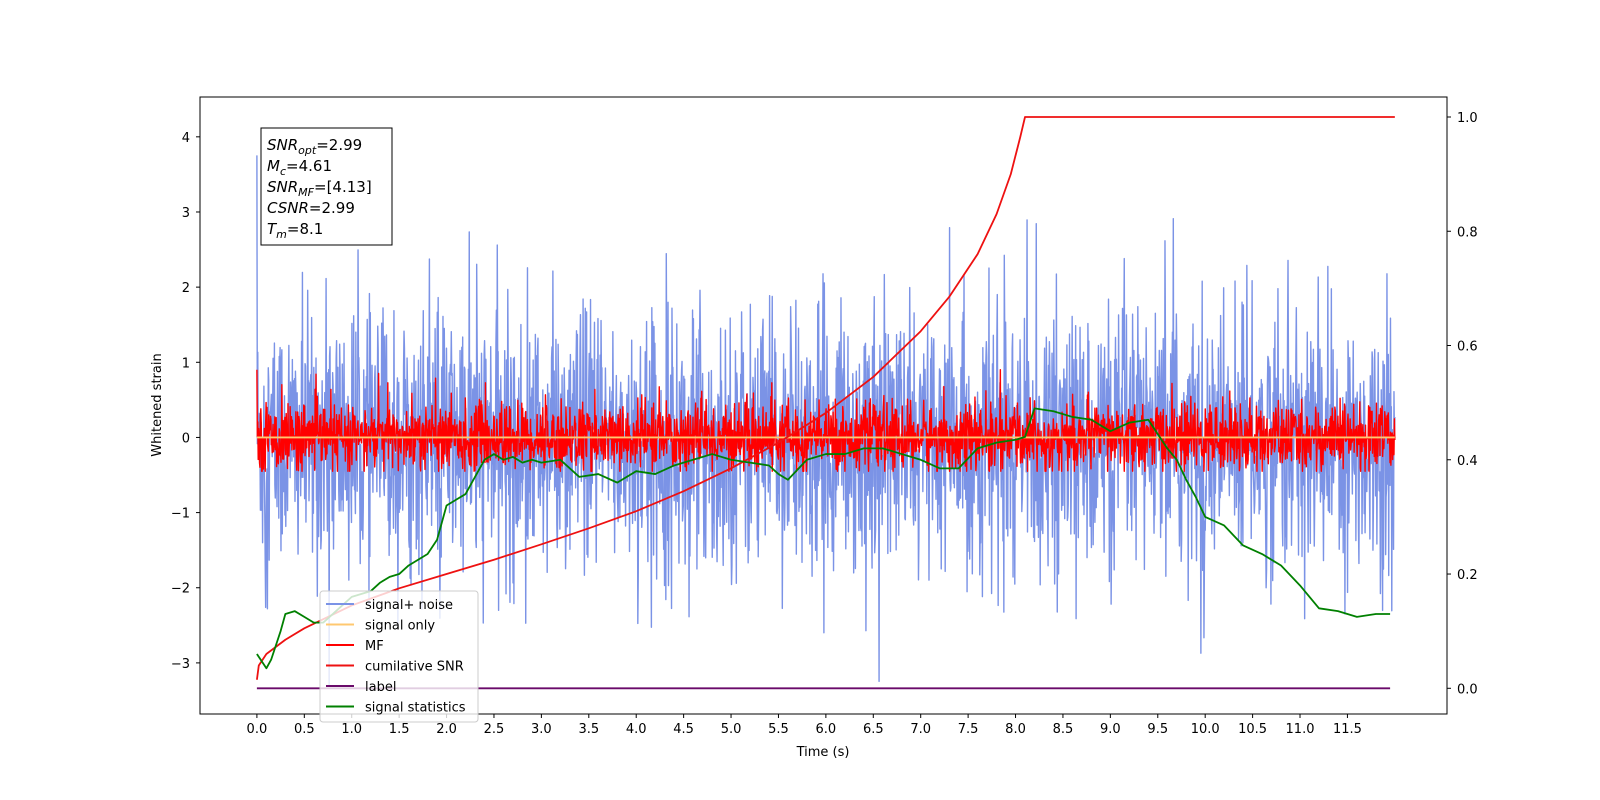 Image resolution: width=1600 pixels, height=800 pixels. I want to click on stat-subscript: c, so click(283, 171).